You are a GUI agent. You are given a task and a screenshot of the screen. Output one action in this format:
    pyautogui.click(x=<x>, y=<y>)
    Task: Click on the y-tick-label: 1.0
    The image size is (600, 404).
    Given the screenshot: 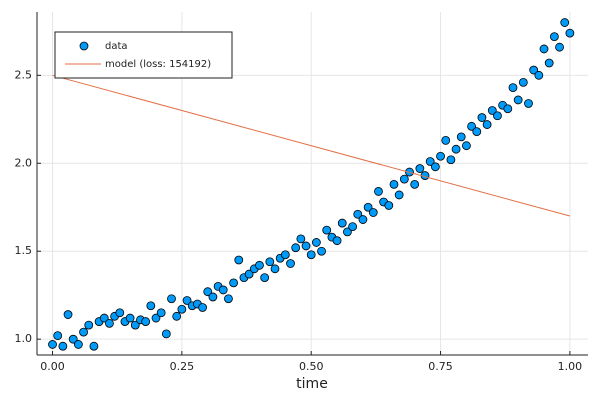 What is the action you would take?
    pyautogui.click(x=24, y=338)
    